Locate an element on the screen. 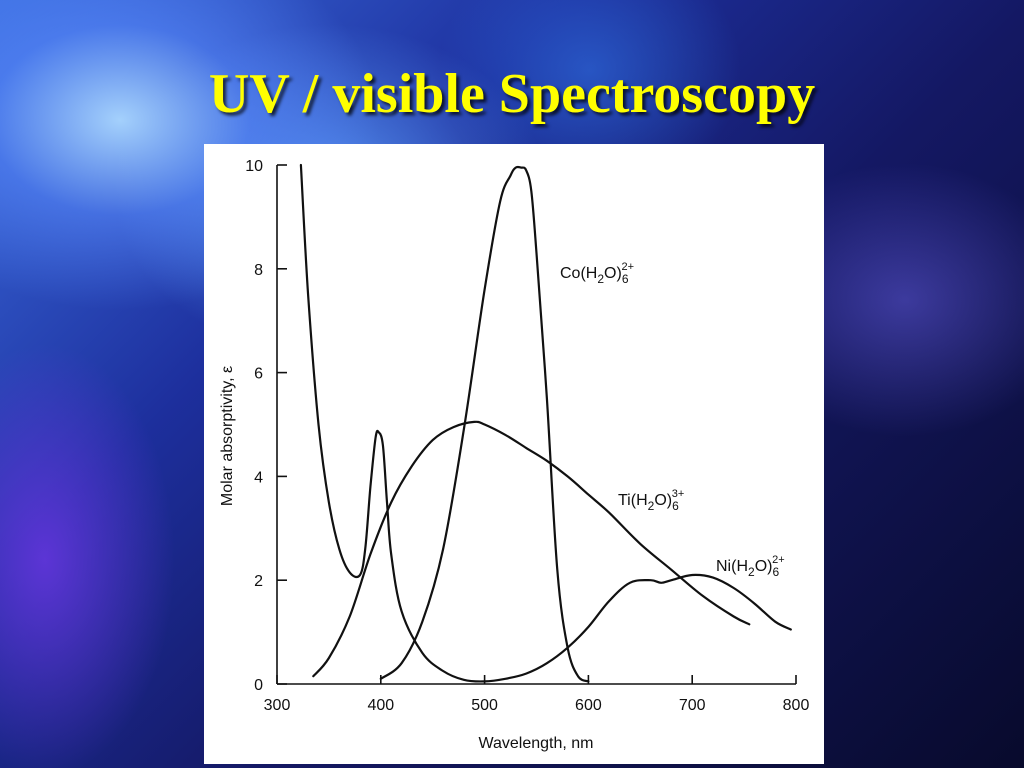 The height and width of the screenshot is (768, 1024). x-axis-label: Wavelength, nm is located at coordinates (535, 743).